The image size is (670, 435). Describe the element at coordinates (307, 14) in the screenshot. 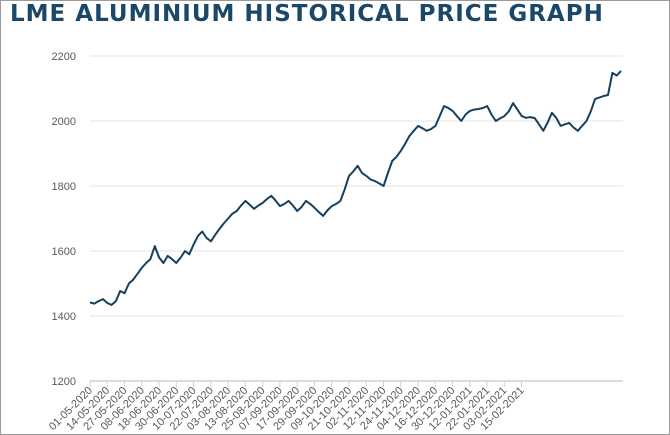

I see `chart-title: LME ALUMINIUM HISTORICAL PRICE GRAPH` at that location.